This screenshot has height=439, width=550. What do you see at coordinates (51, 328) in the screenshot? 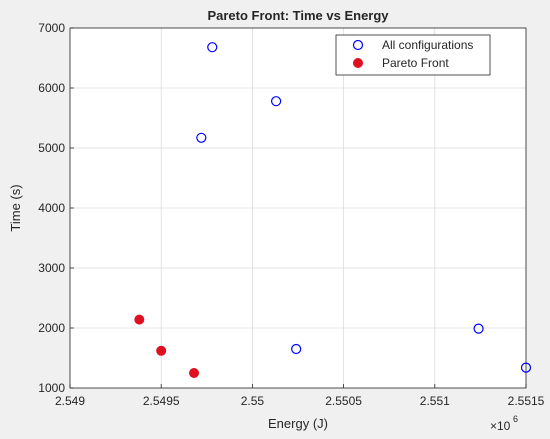
I see `y-tick-label: 2000` at bounding box center [51, 328].